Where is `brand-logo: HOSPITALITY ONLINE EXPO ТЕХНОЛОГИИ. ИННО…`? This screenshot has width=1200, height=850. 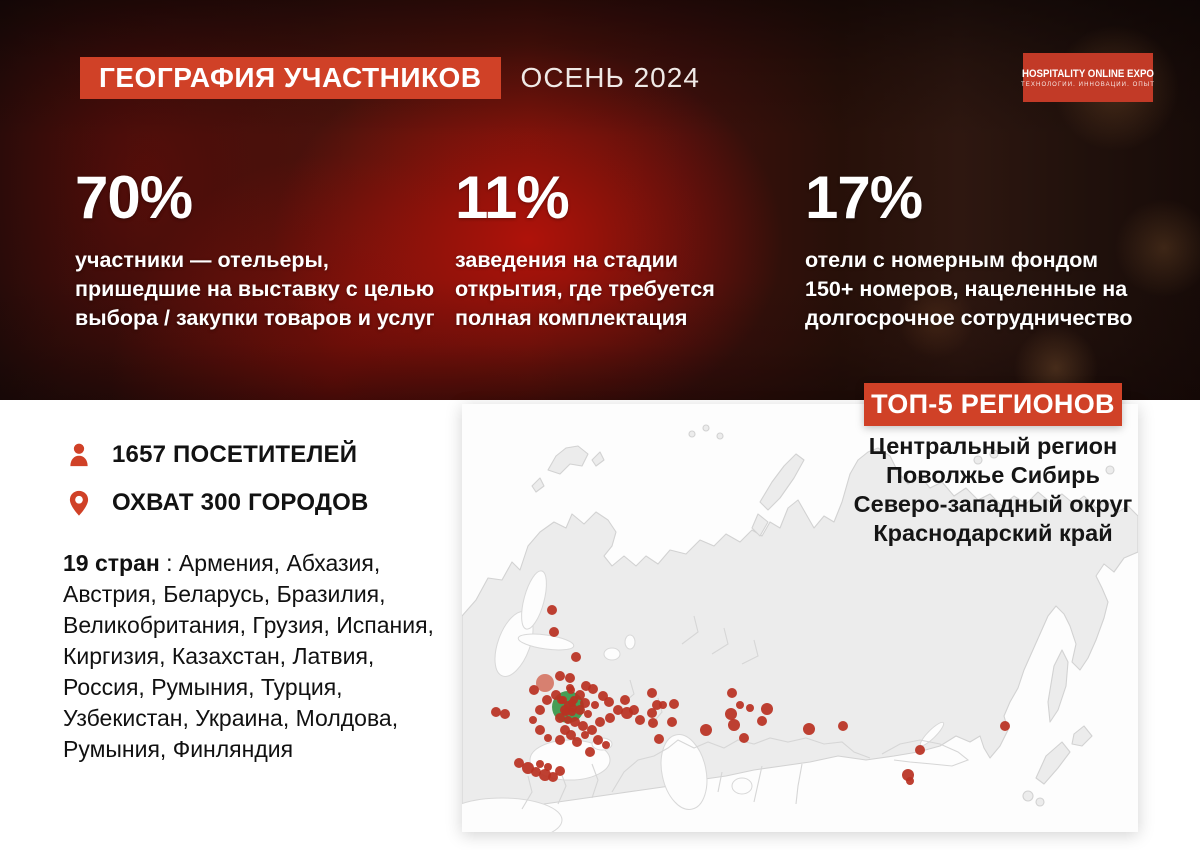
brand-logo: HOSPITALITY ONLINE EXPO ТЕХНОЛОГИИ. ИННО… is located at coordinates (1088, 77).